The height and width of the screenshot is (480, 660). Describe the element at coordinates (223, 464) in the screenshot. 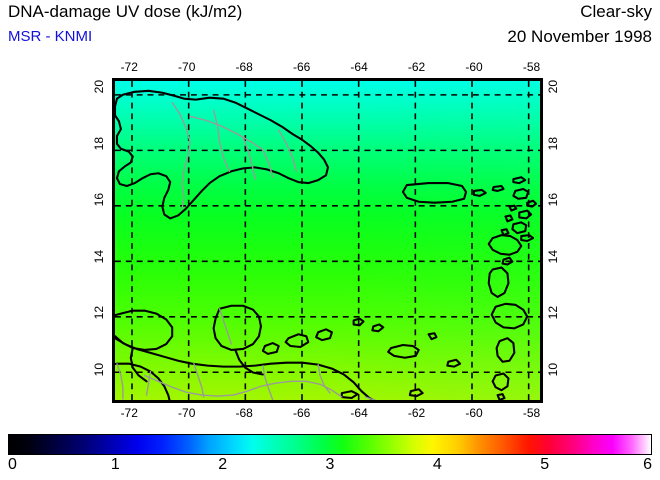

I see `colorbar-tick-2: 2` at that location.